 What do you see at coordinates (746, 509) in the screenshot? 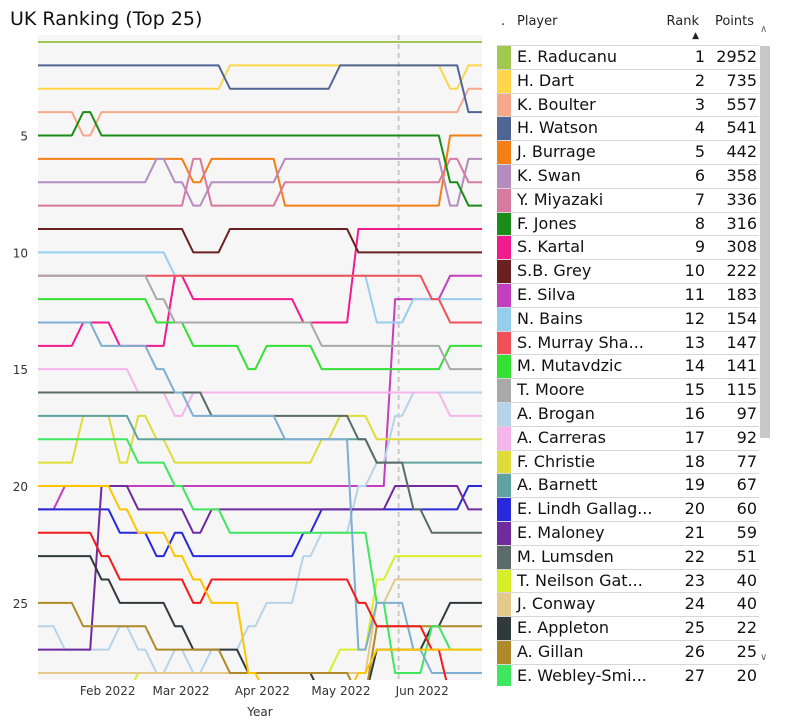
I see `cell-points: 60` at bounding box center [746, 509].